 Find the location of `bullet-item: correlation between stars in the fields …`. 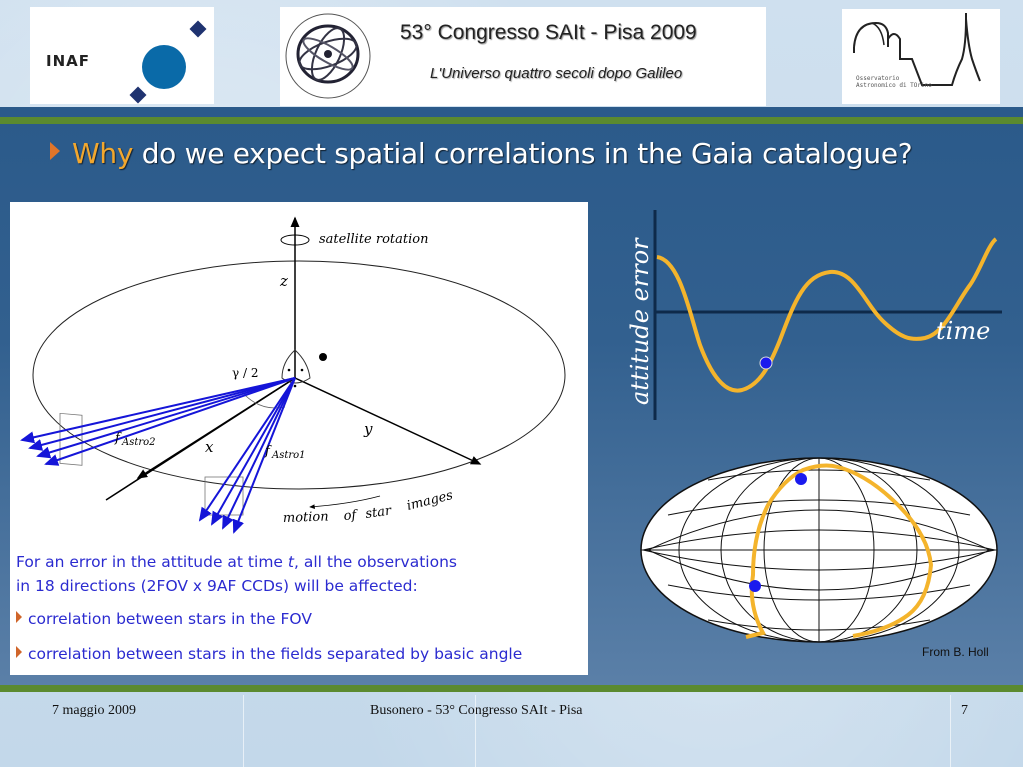

bullet-item: correlation between stars in the fields … is located at coordinates (269, 654).